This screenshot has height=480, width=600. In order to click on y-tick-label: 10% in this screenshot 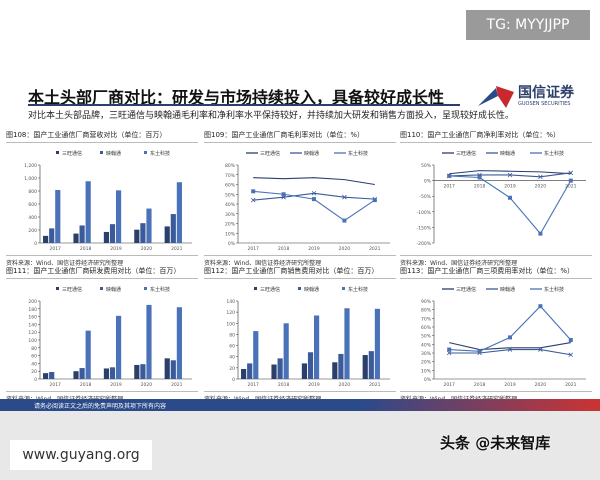, I will do `click(426, 371)`.